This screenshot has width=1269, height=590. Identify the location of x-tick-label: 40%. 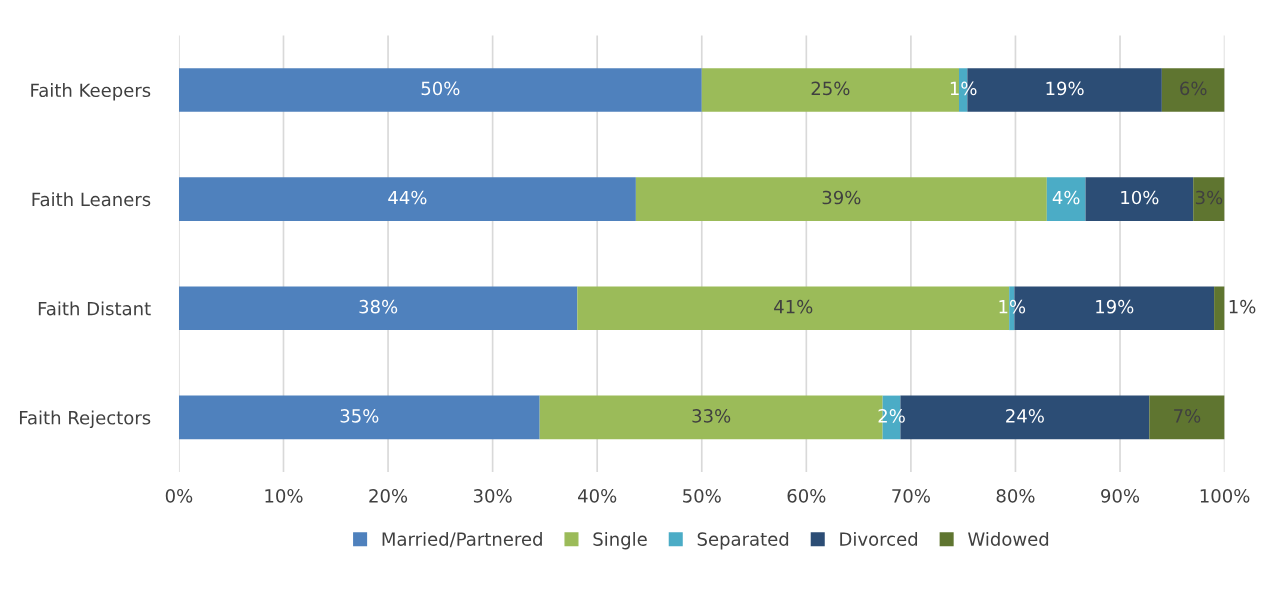
(597, 495).